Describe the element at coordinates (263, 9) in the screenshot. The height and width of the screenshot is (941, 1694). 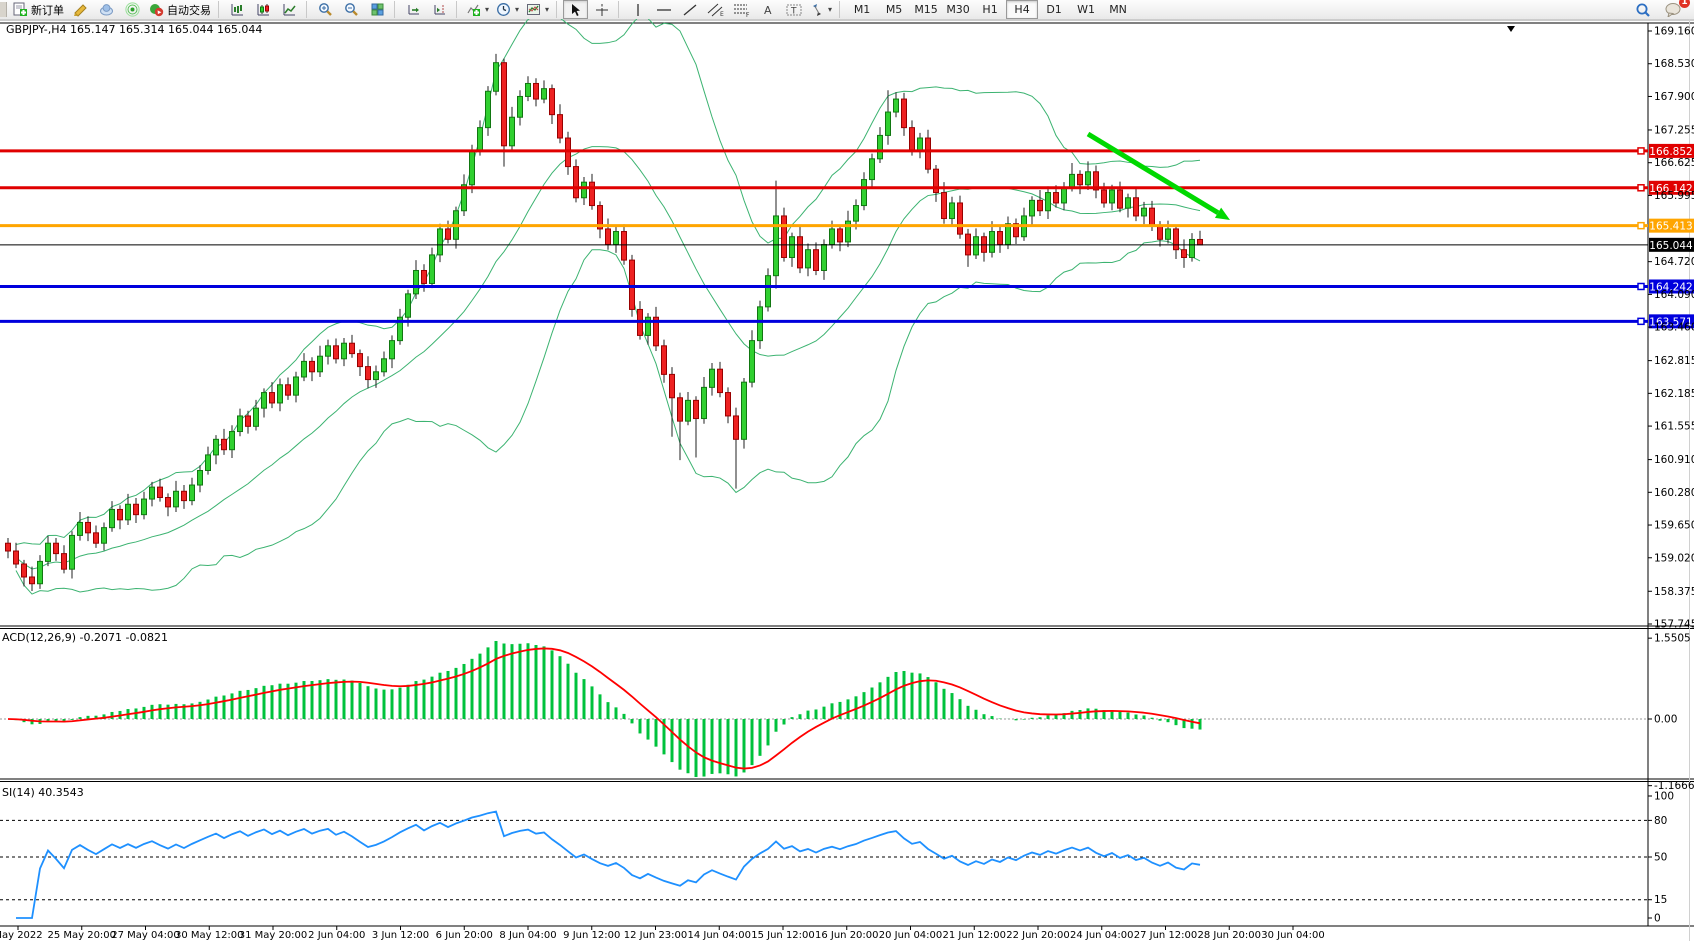
I see `candlestick-chart-button` at that location.